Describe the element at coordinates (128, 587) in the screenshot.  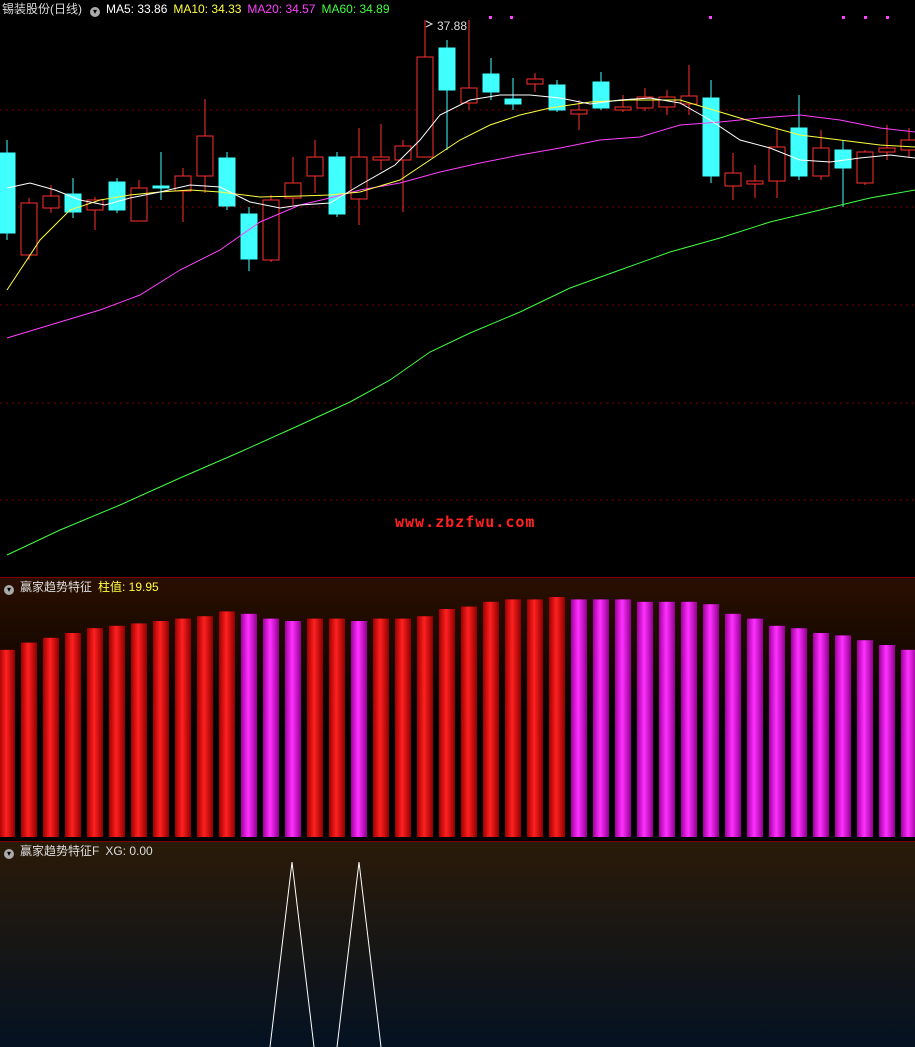
I see `indicator-value-label: 柱值: 19.95` at that location.